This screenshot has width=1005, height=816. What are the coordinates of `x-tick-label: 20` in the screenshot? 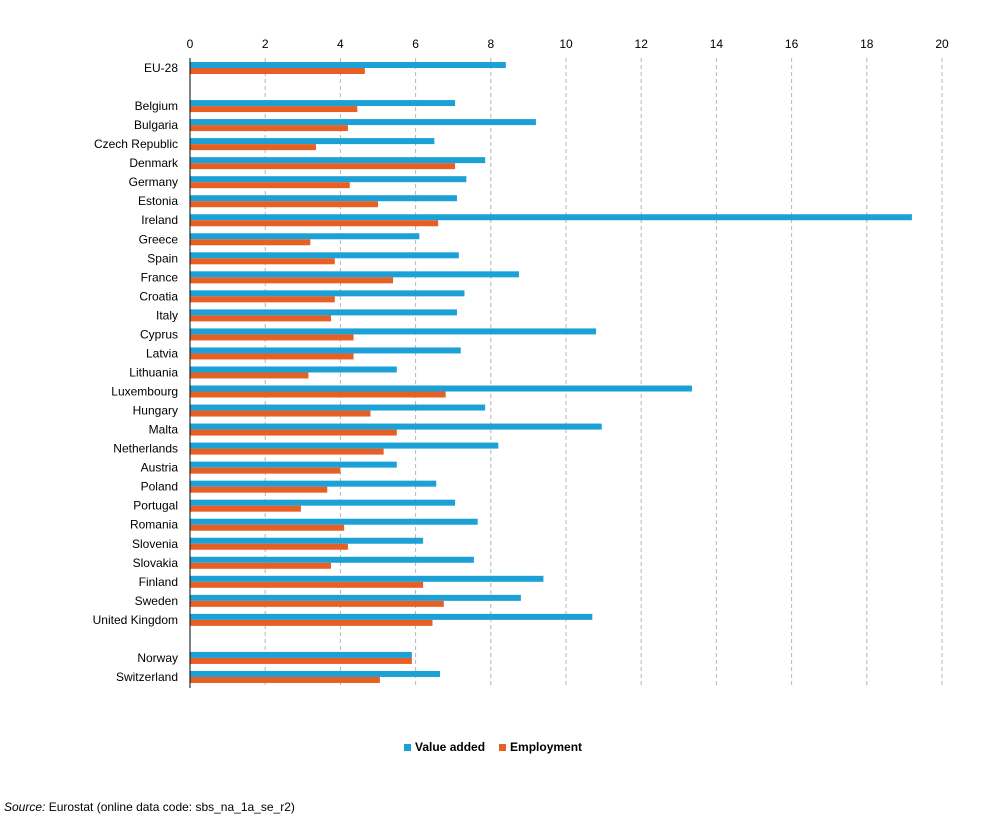 It's located at (942, 44).